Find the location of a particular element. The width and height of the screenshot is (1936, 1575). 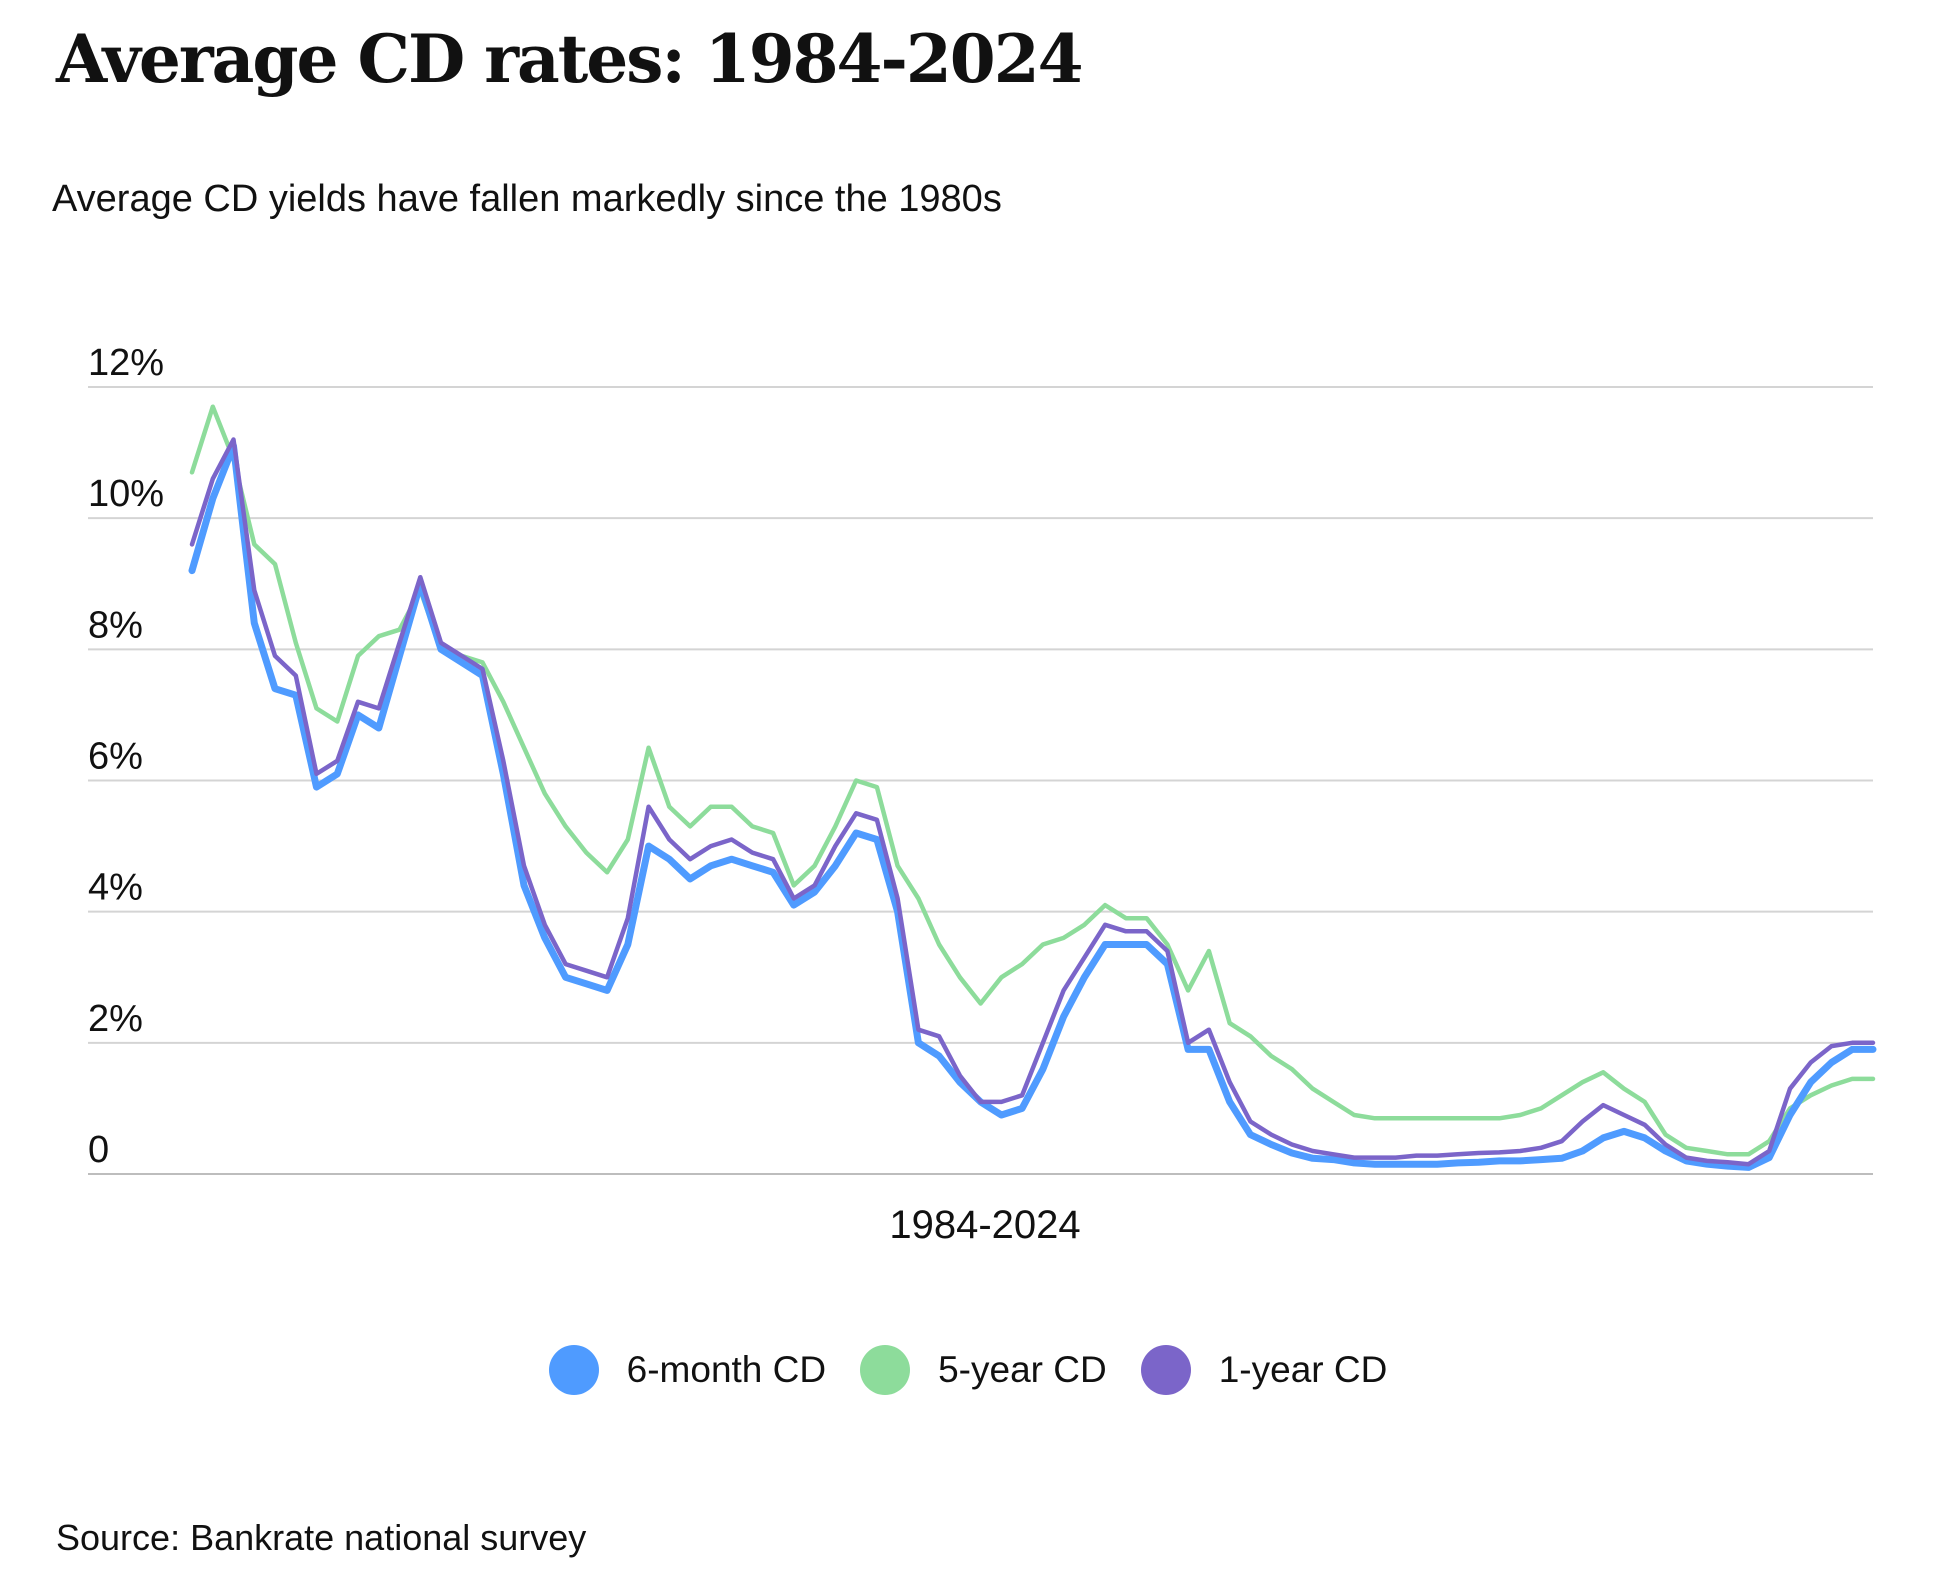

y-axis-ticks: 0 2% 4% 6% 8% 10% 12% is located at coordinates (126, 756).